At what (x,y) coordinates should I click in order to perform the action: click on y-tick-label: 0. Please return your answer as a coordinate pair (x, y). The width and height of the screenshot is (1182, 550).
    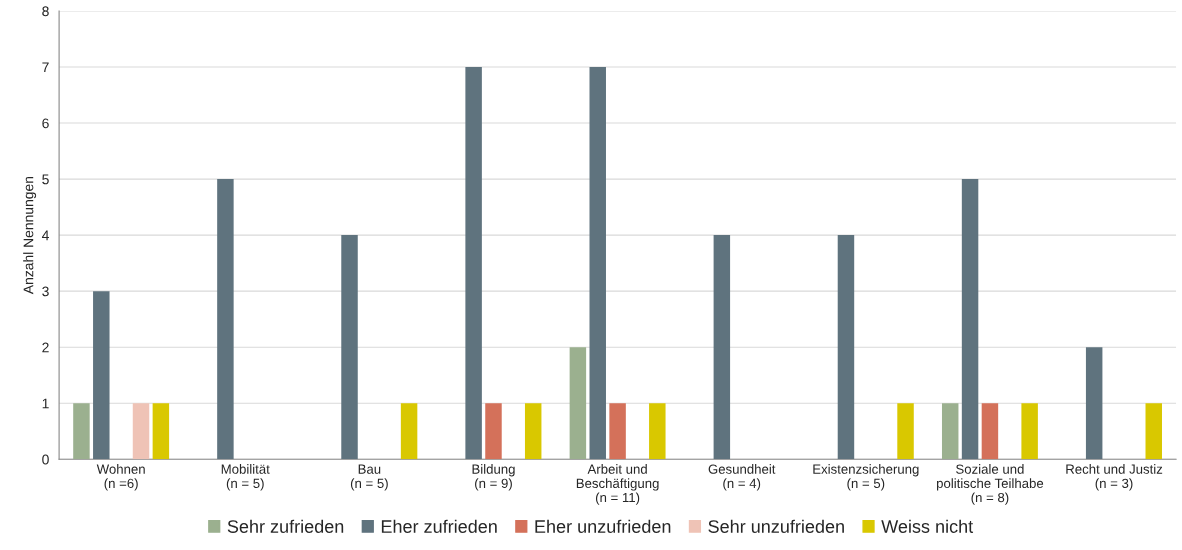
    Looking at the image, I should click on (45, 459).